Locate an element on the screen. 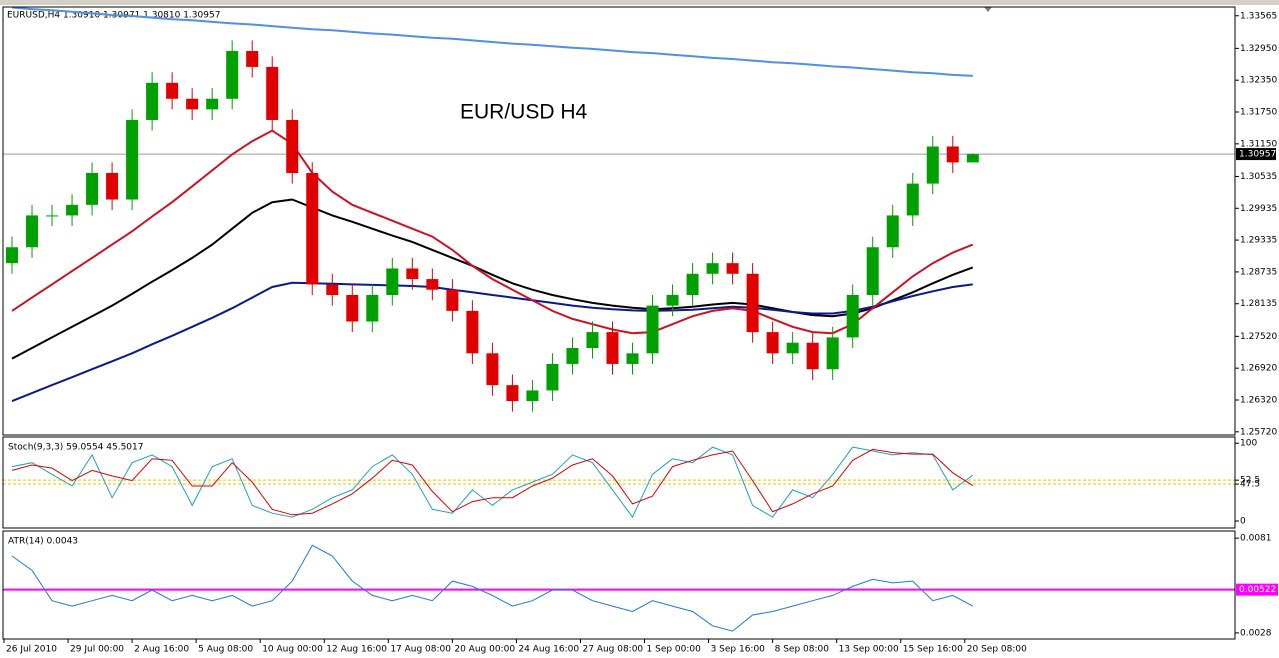 Image resolution: width=1279 pixels, height=658 pixels. y-tick-label: 1.31750 is located at coordinates (1258, 113).